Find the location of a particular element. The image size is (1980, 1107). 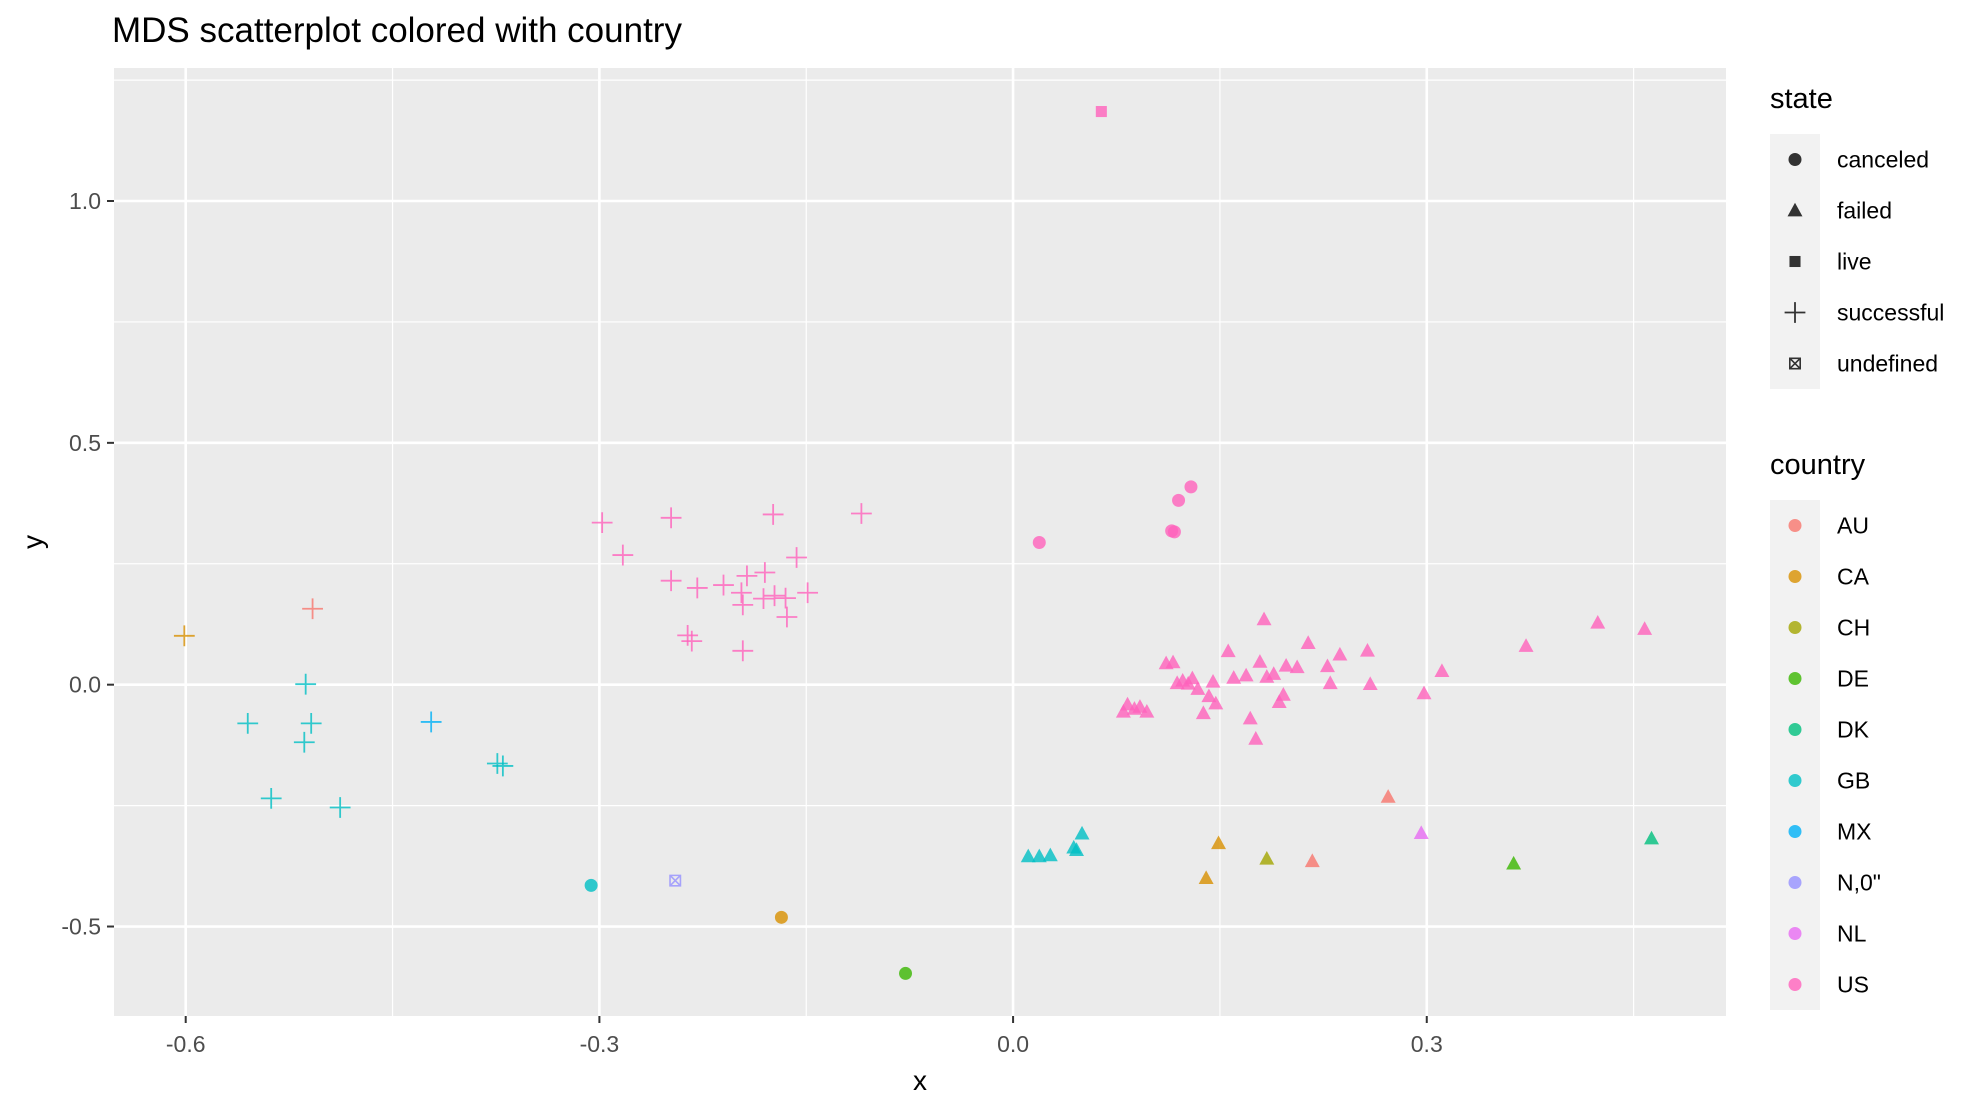

legend-title-state: state is located at coordinates (1801, 99).